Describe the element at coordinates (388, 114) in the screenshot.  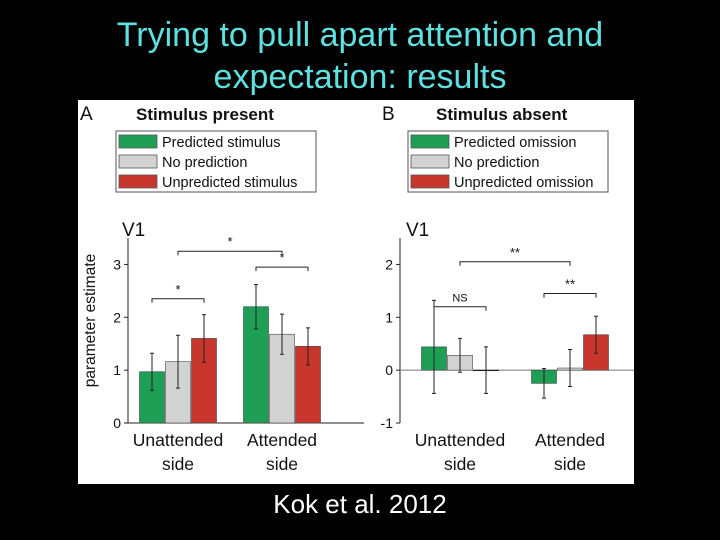
I see `panel-letter: B` at that location.